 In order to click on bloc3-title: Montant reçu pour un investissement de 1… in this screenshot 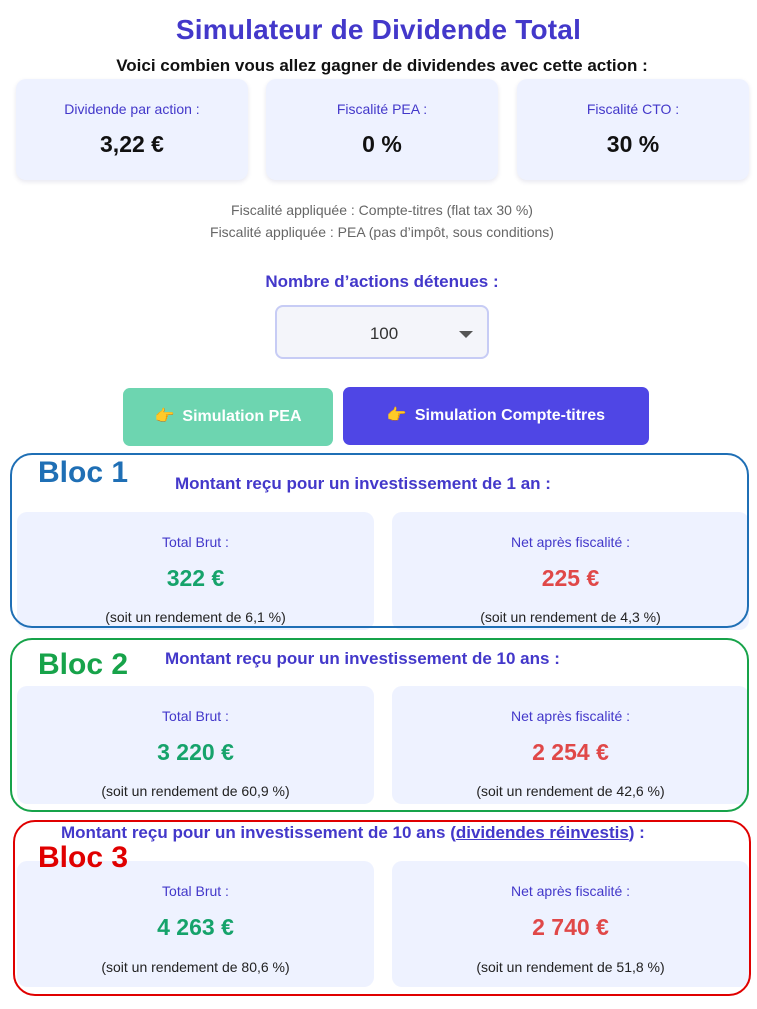, I will do `click(353, 833)`.